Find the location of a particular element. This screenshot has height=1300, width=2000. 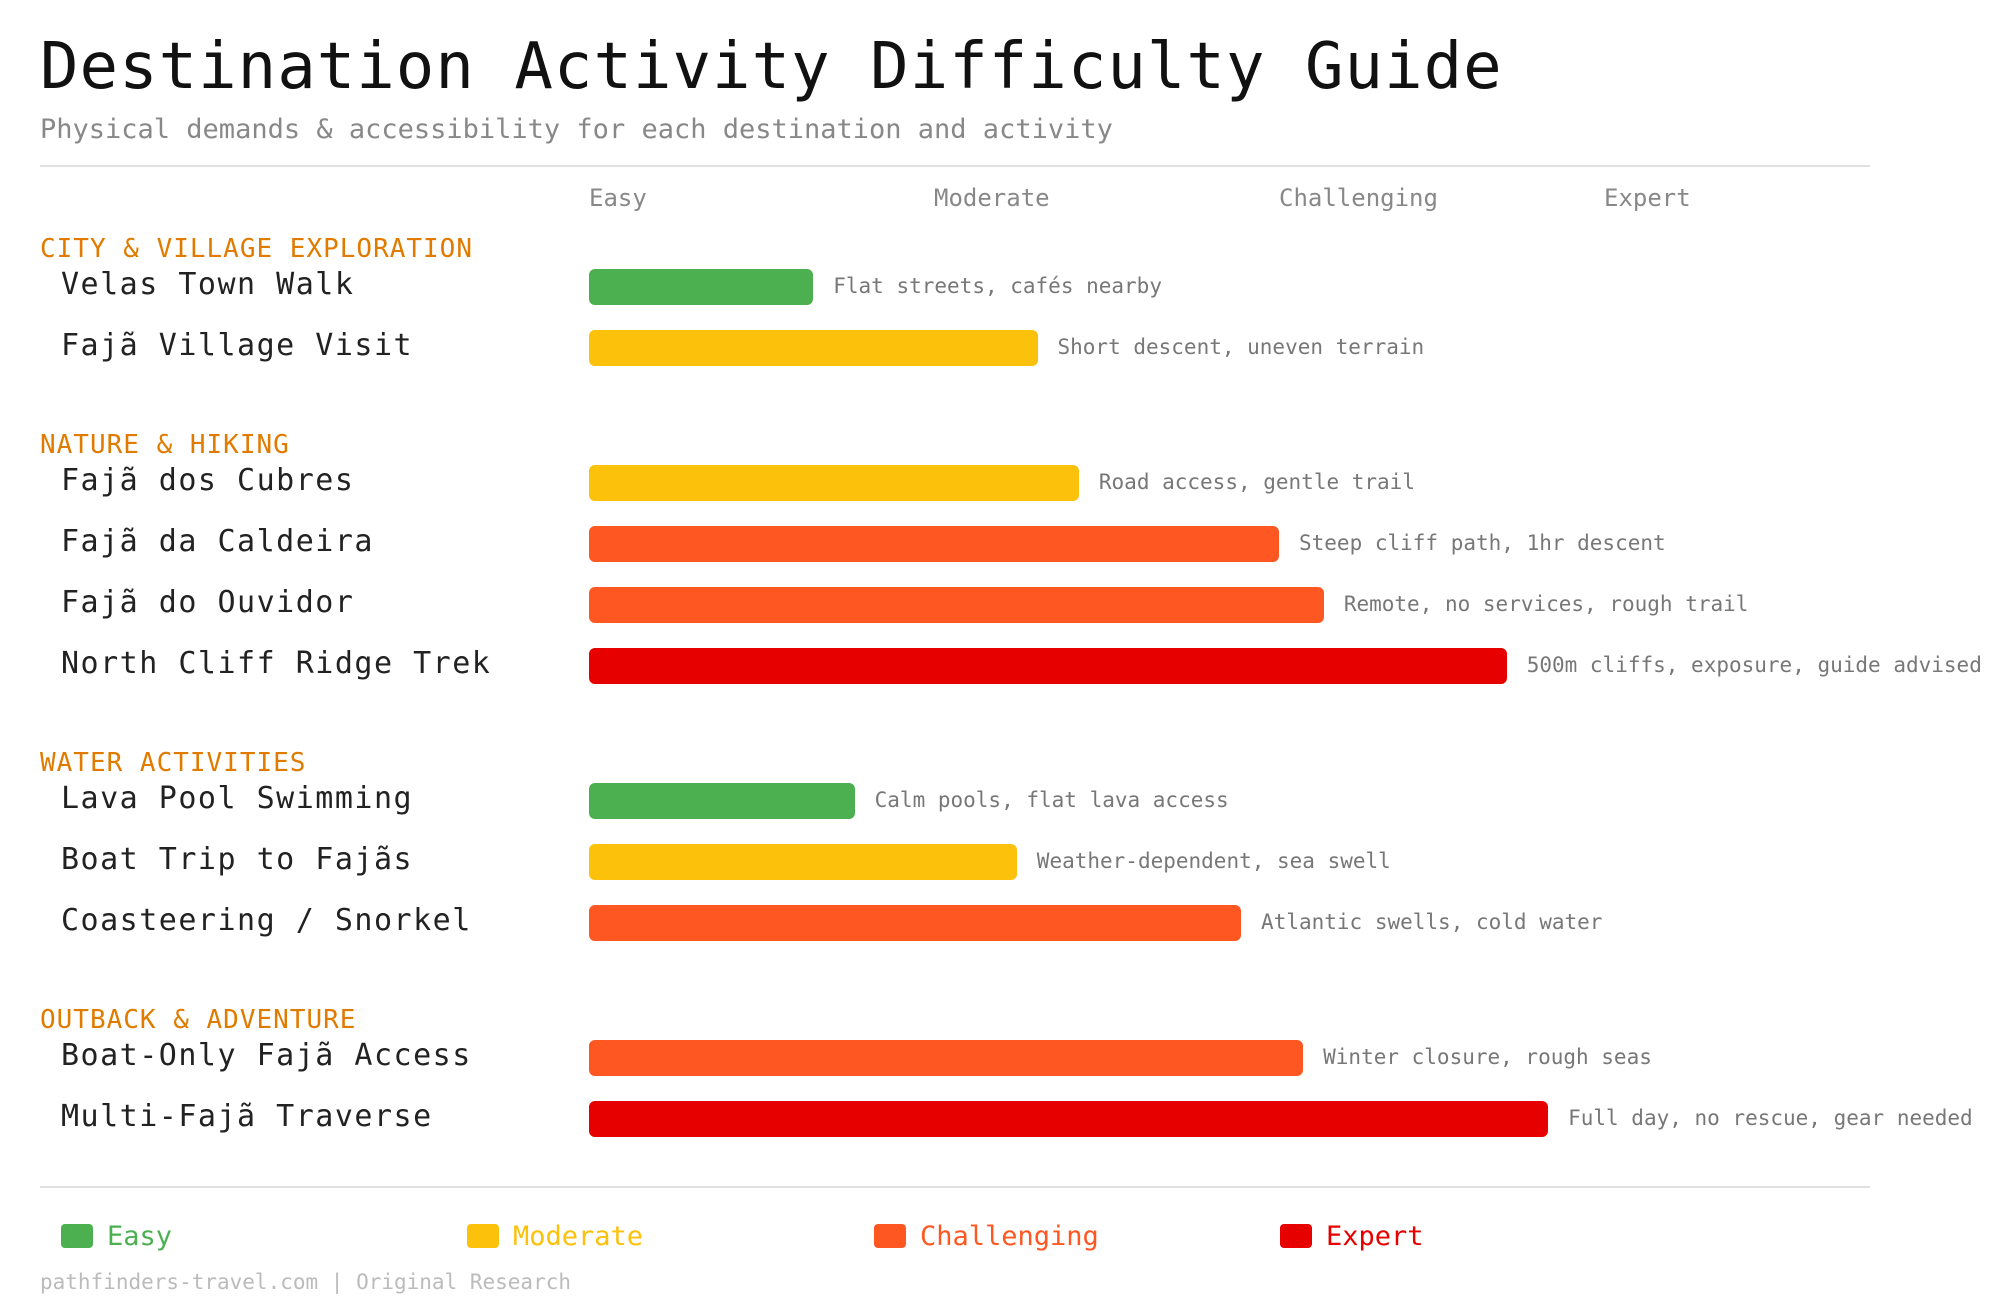

activity-label: Velas Town Walk is located at coordinates (208, 284).